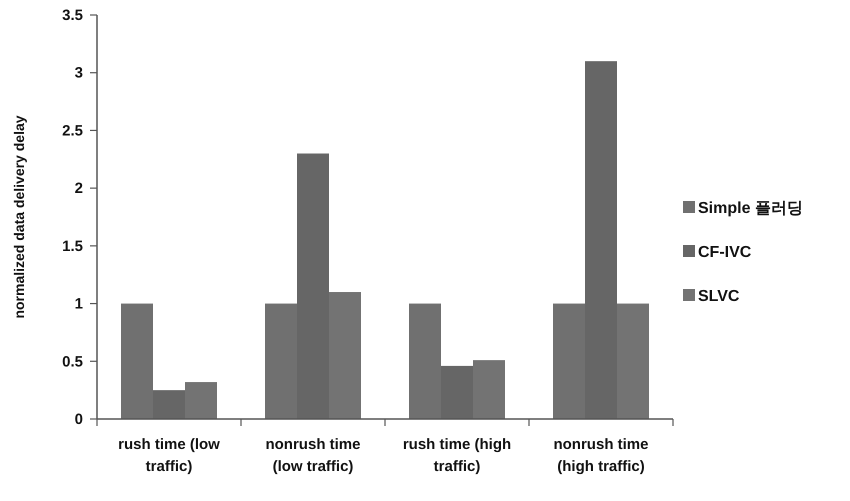 The image size is (850, 501). Describe the element at coordinates (313, 455) in the screenshot. I see `x-tick-label: nonrush time (low traffic)` at that location.